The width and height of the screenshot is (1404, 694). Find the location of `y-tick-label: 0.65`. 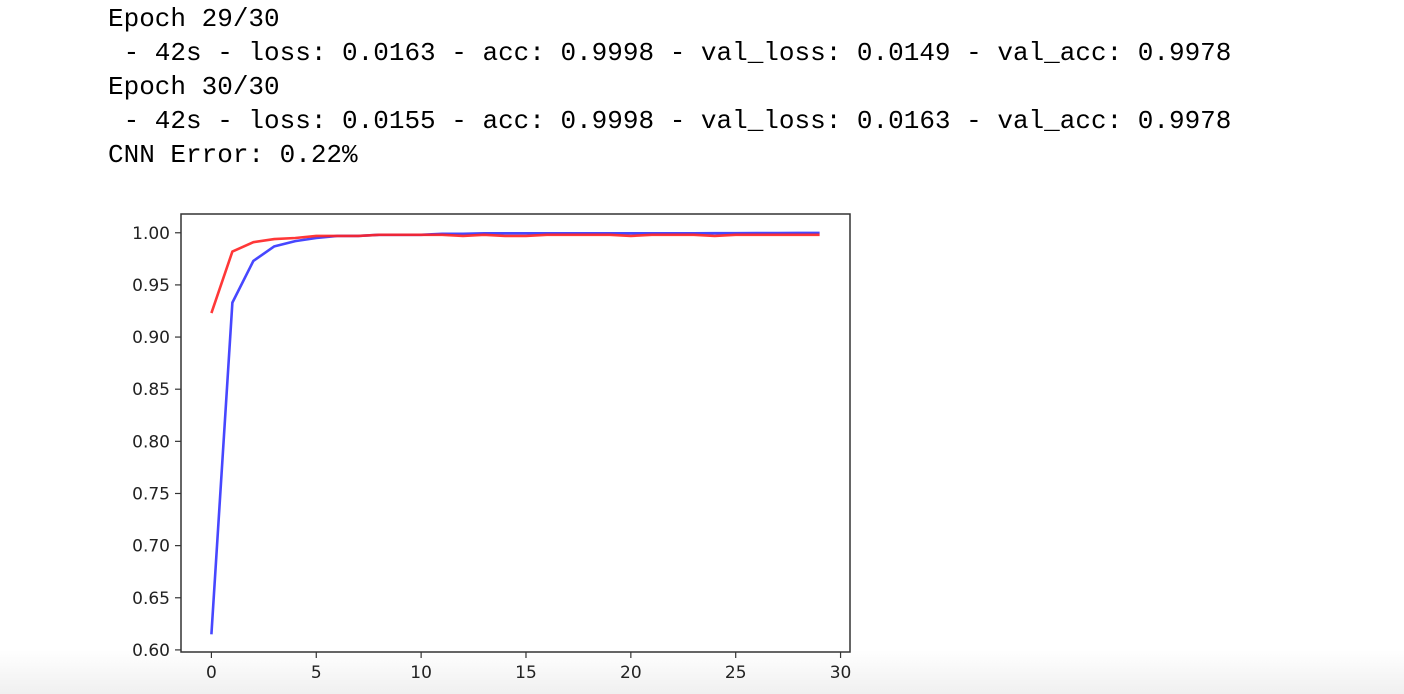

y-tick-label: 0.65 is located at coordinates (151, 599).